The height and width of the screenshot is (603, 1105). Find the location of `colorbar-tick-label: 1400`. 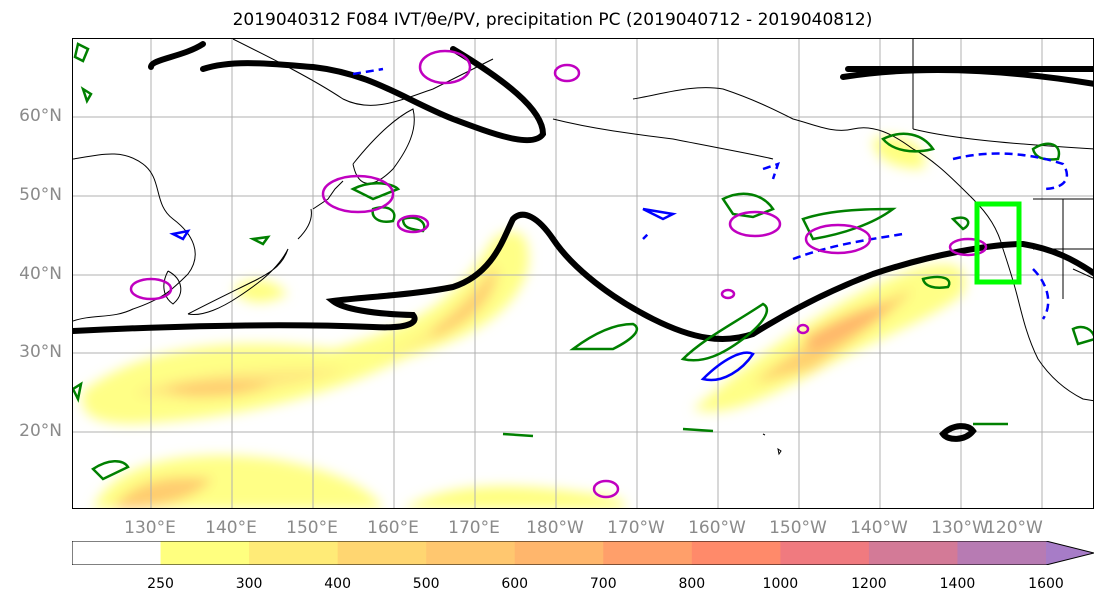

colorbar-tick-label: 1400 is located at coordinates (957, 584).